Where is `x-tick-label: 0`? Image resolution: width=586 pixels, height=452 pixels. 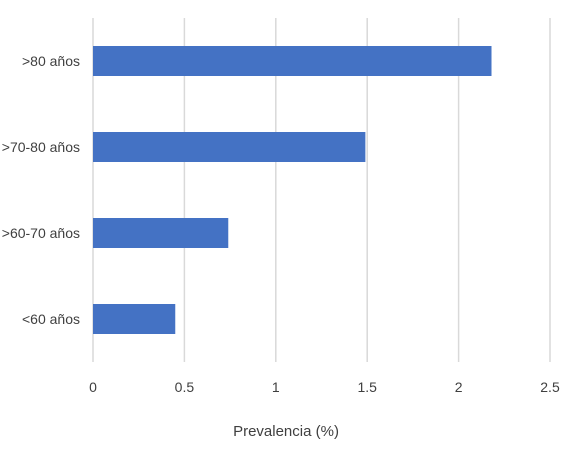
x-tick-label: 0 is located at coordinates (93, 387).